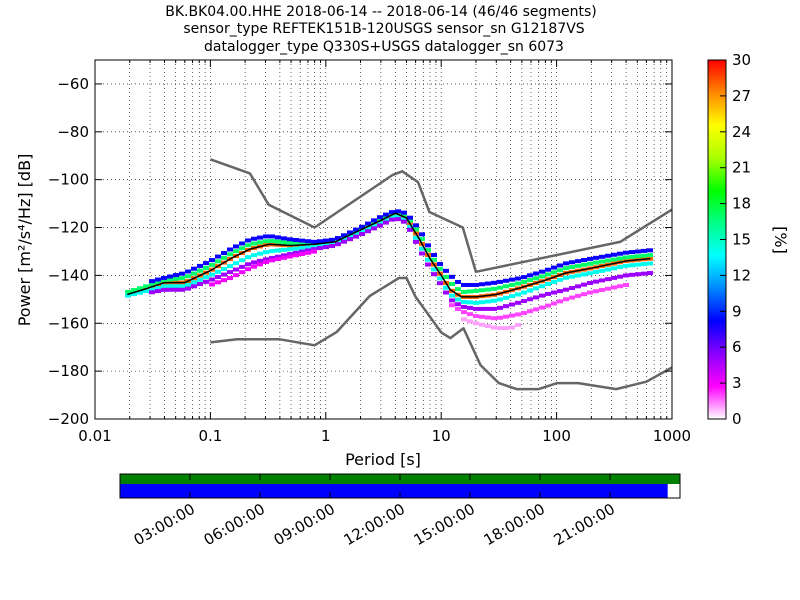 This screenshot has height=600, width=800. I want to click on y-tick-label: −140, so click(68, 275).